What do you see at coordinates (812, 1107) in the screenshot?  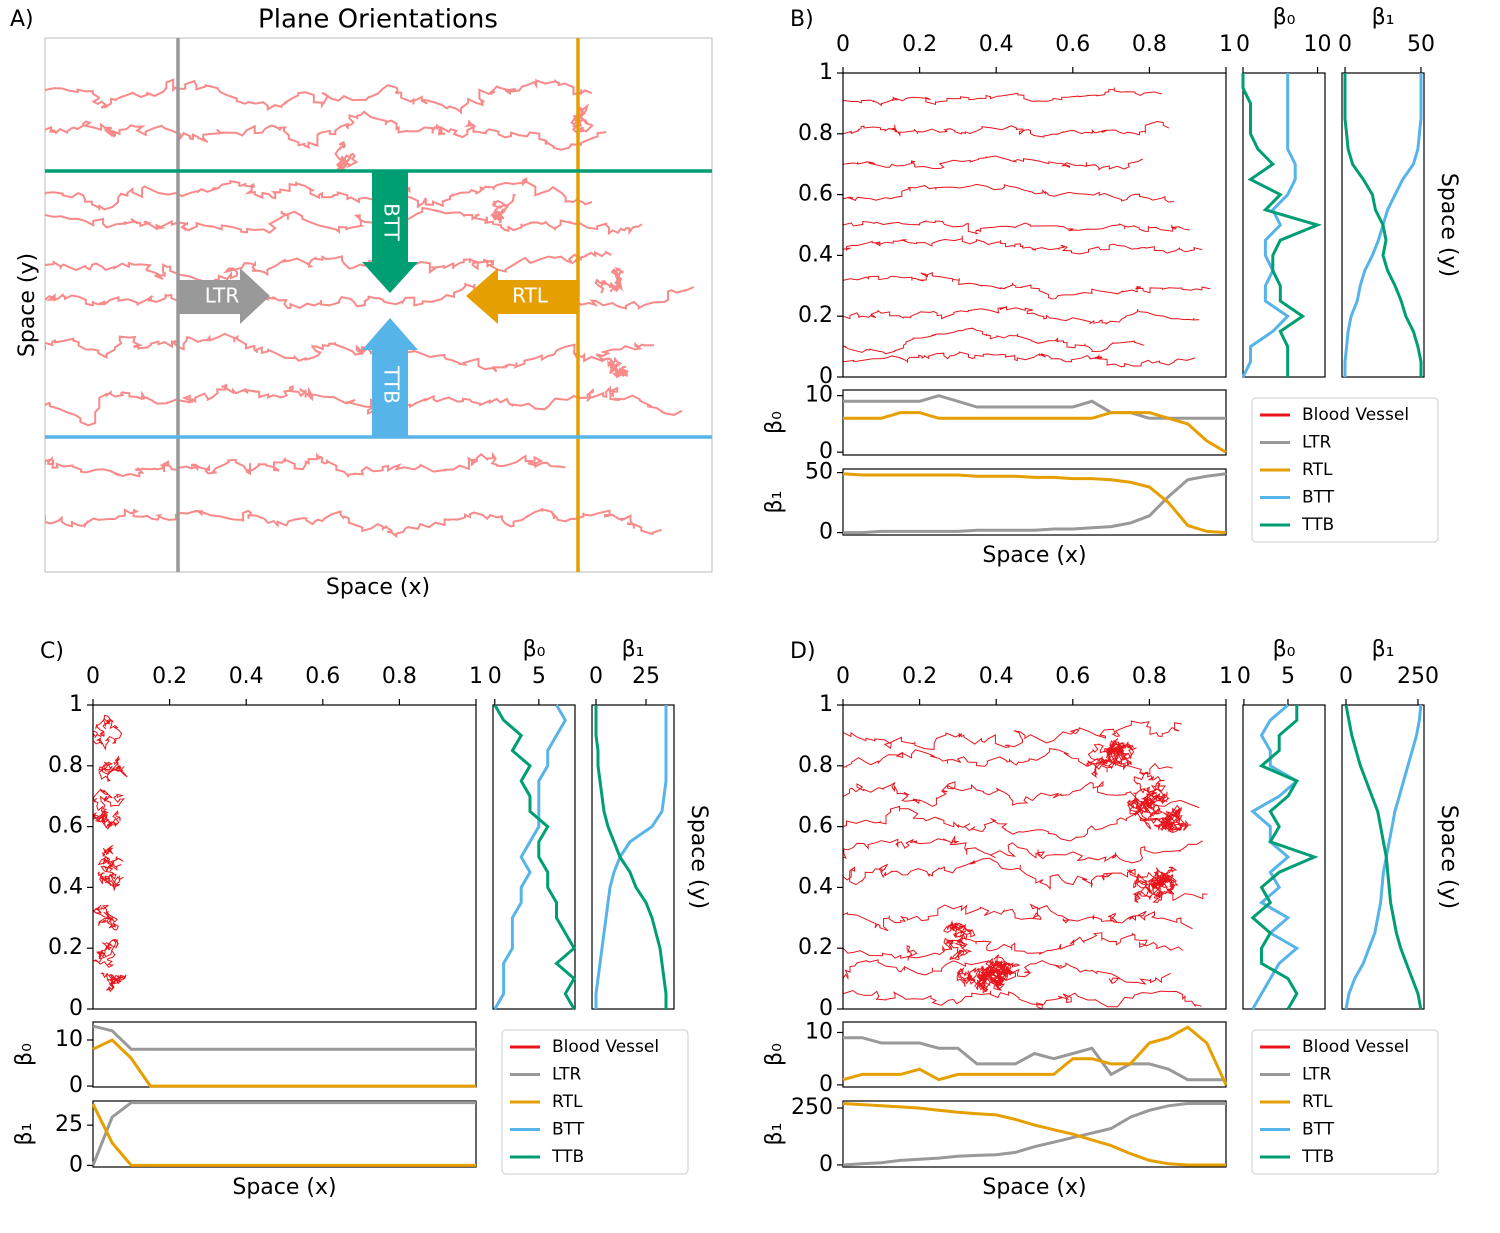 I see `y-tick-label: 250` at bounding box center [812, 1107].